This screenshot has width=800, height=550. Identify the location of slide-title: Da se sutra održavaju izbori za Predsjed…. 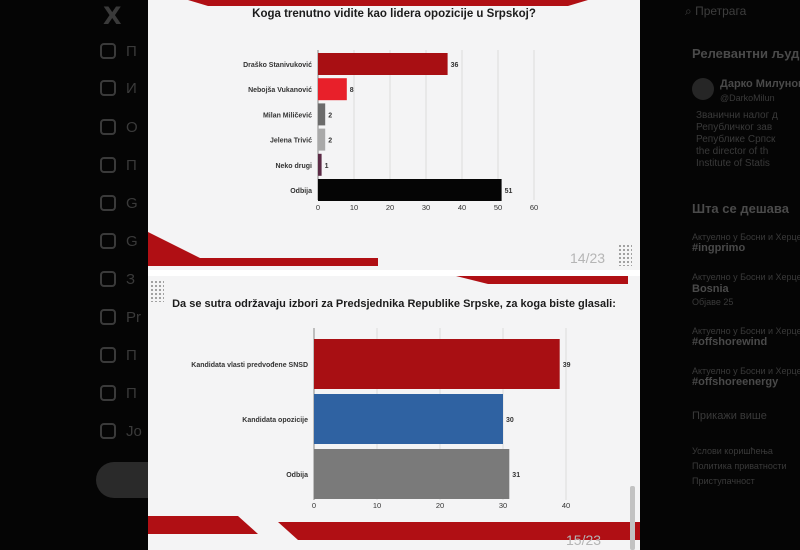
(394, 304).